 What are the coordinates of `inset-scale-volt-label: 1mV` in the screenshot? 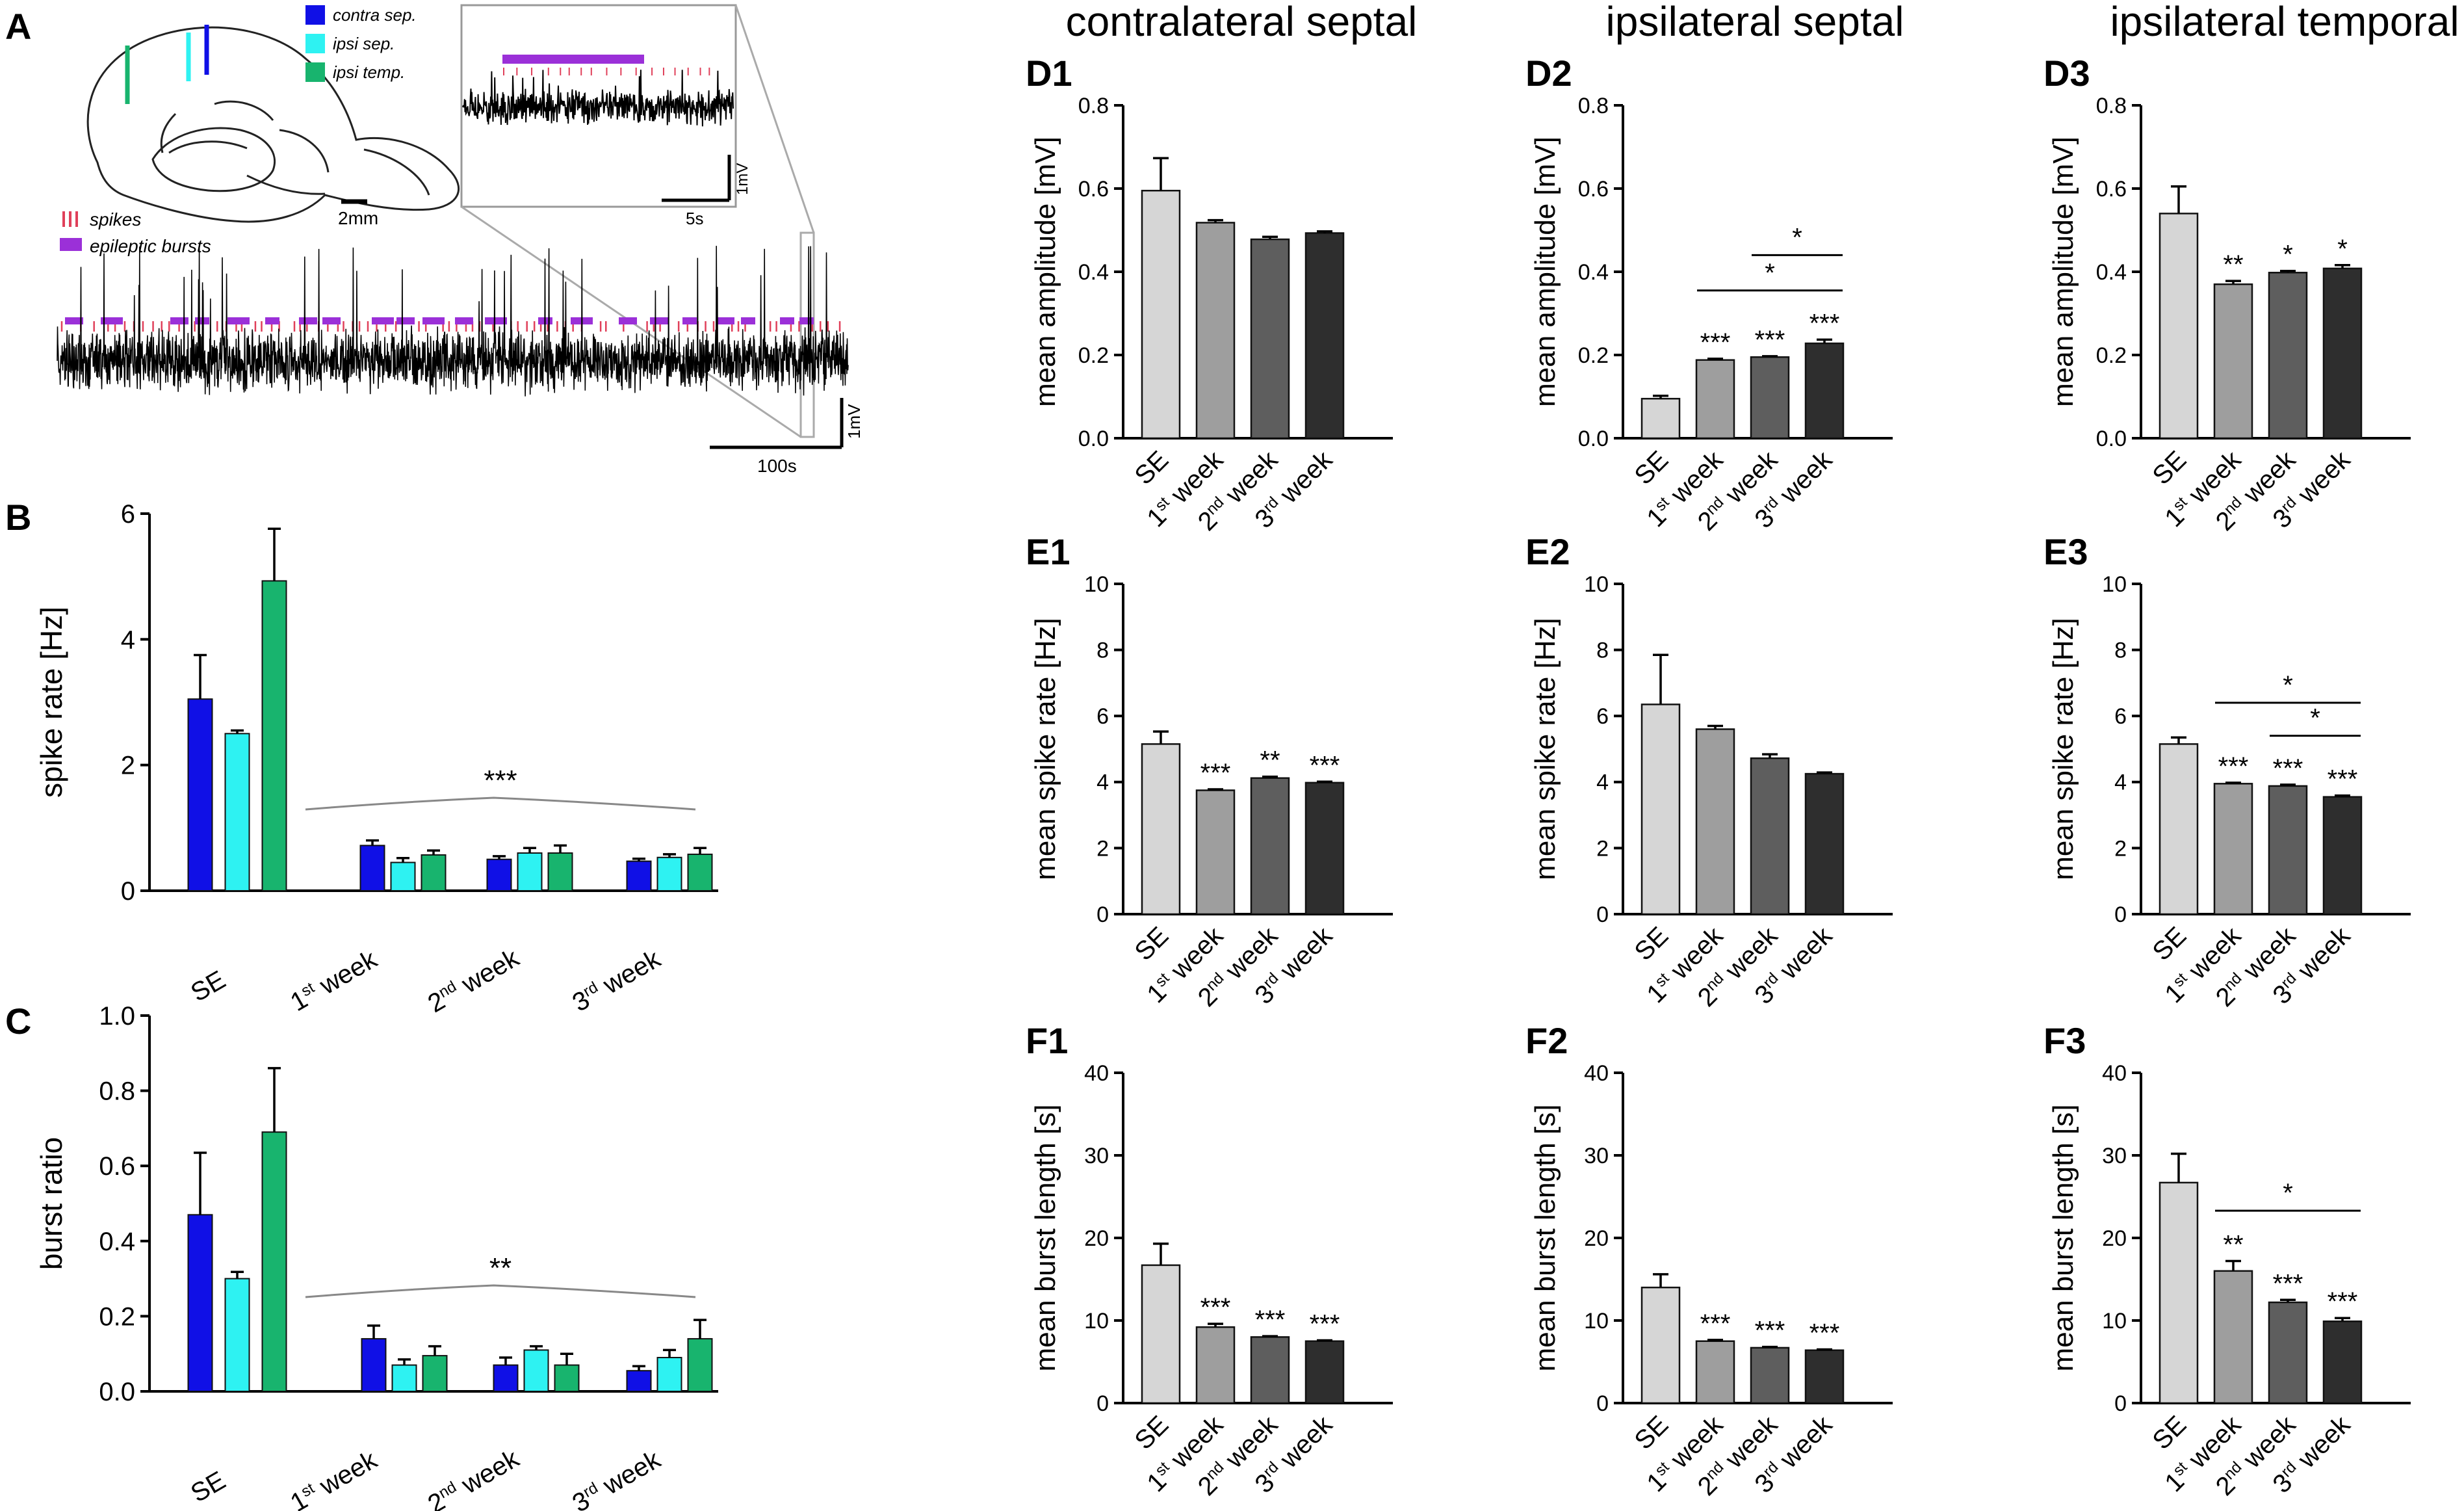 It's located at (742, 179).